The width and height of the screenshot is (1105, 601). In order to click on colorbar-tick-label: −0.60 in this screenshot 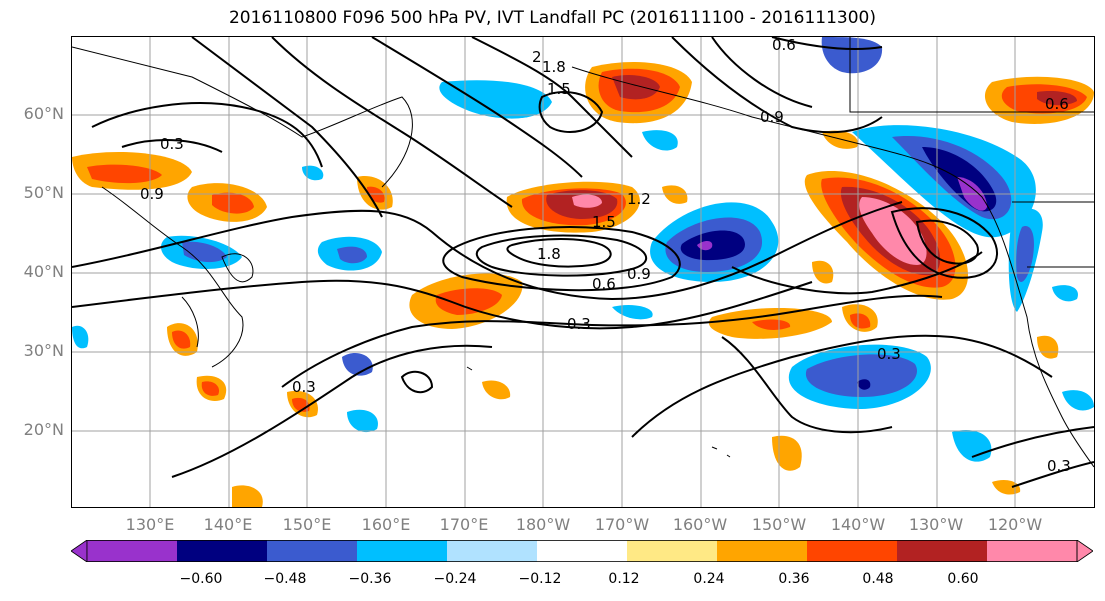, I will do `click(201, 579)`.